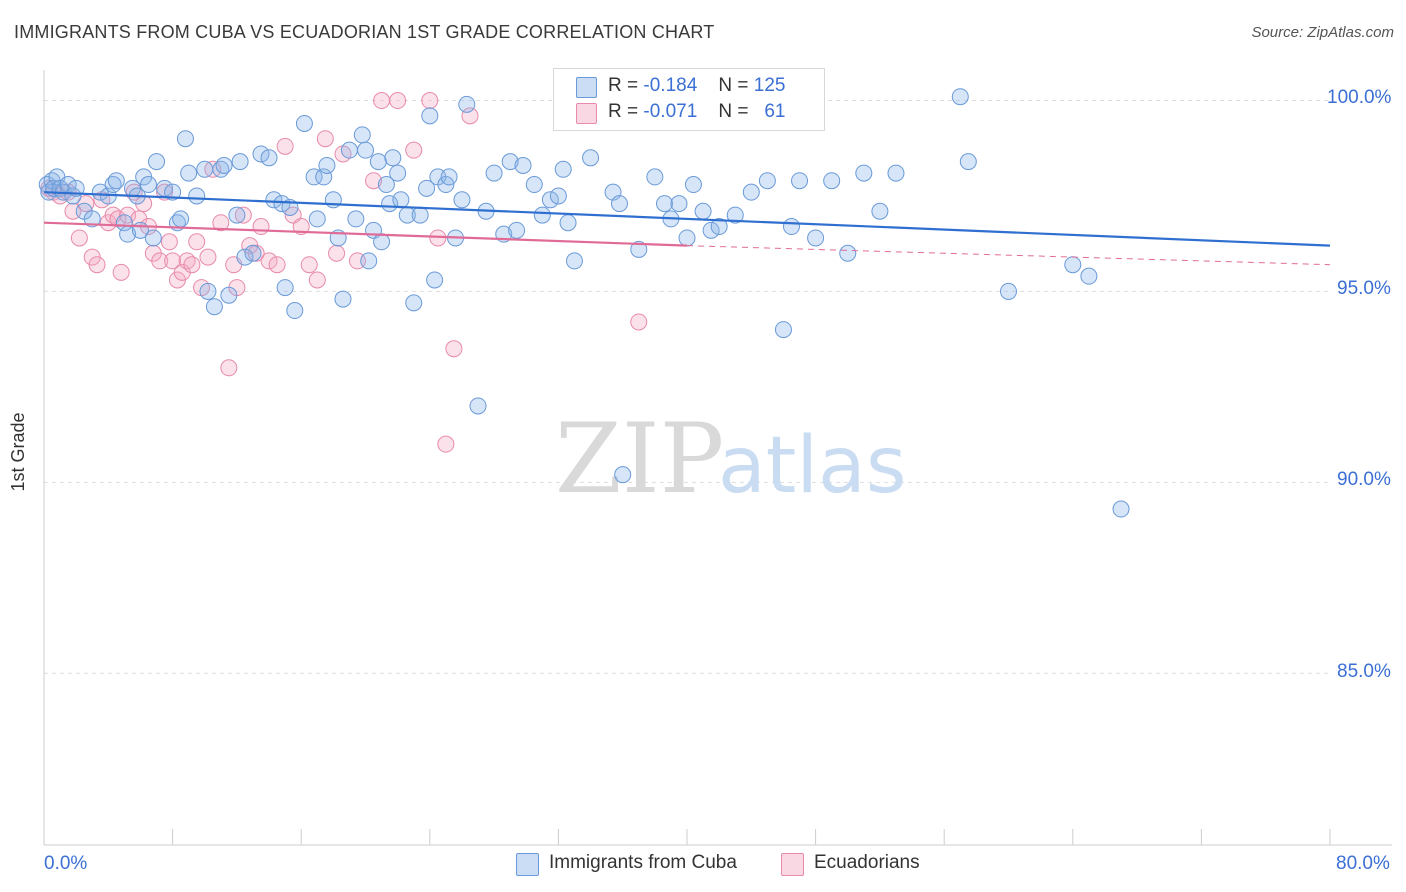 The width and height of the screenshot is (1406, 892). What do you see at coordinates (812, 466) in the screenshot?
I see `watermark-atlas: atlas` at bounding box center [812, 466].